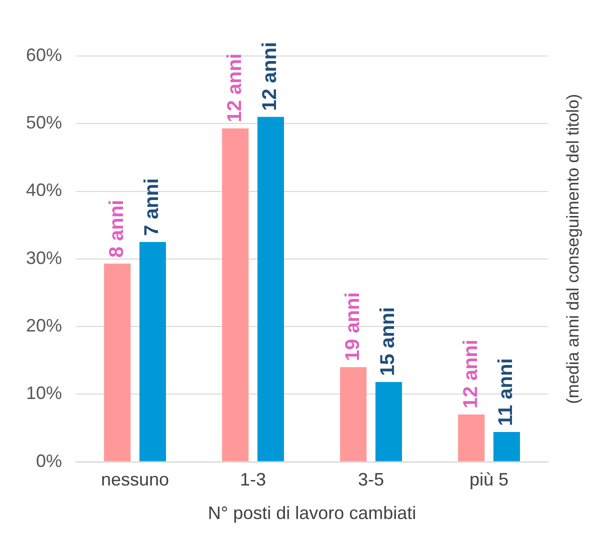  I want to click on y-tick-label: 30%, so click(44, 258).